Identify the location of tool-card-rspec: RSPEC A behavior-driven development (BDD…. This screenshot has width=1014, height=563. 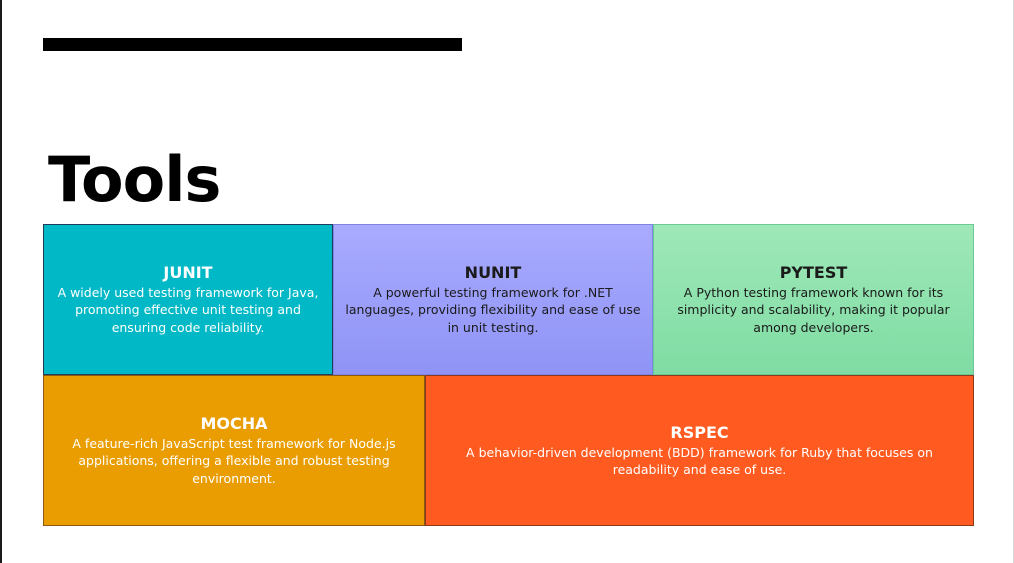
(699, 450).